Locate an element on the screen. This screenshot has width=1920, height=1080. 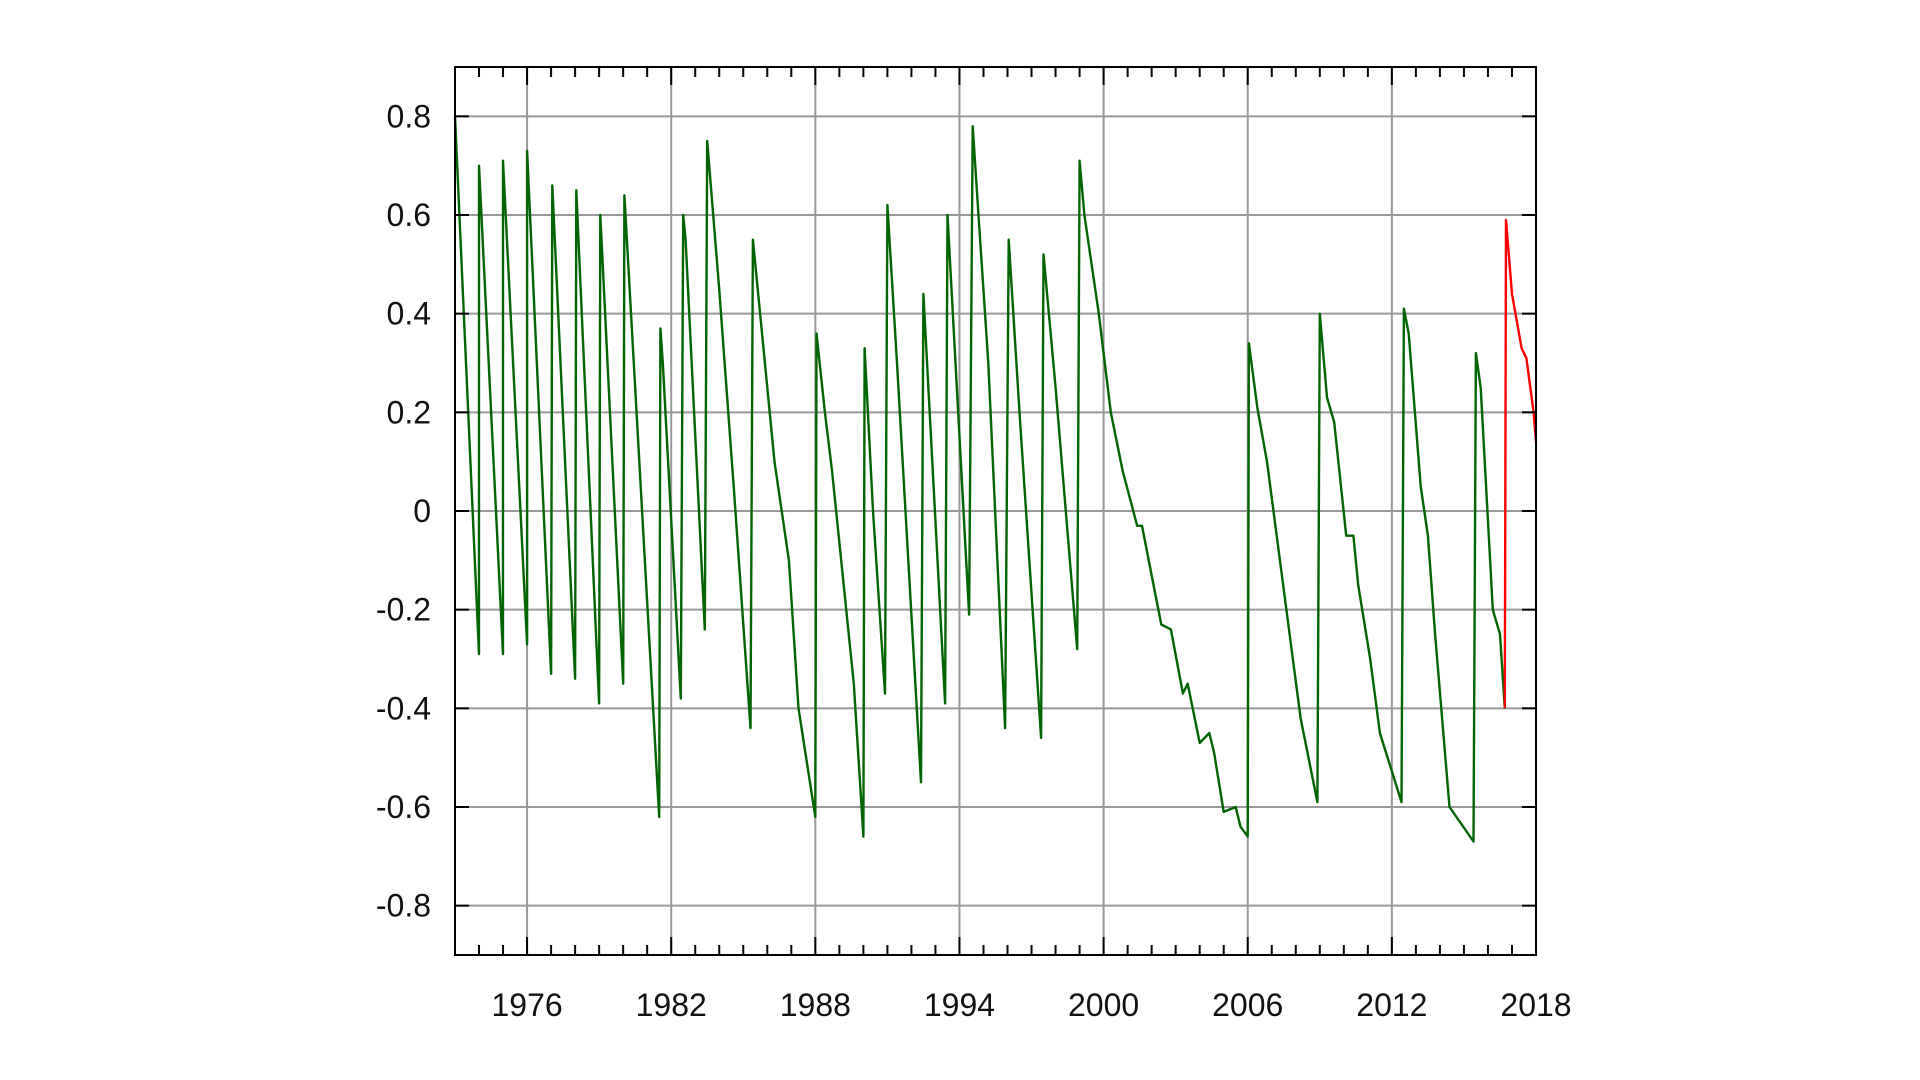
y-tick-label: -0.6 is located at coordinates (403, 807).